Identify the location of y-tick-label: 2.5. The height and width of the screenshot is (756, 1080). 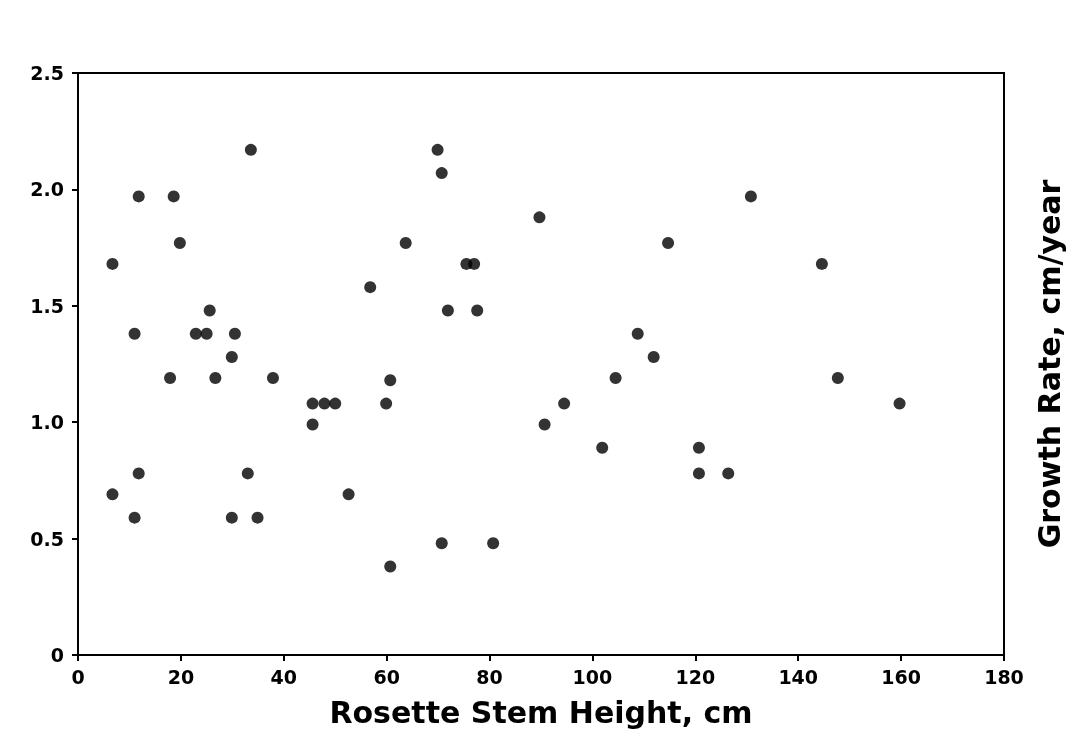
(47, 73).